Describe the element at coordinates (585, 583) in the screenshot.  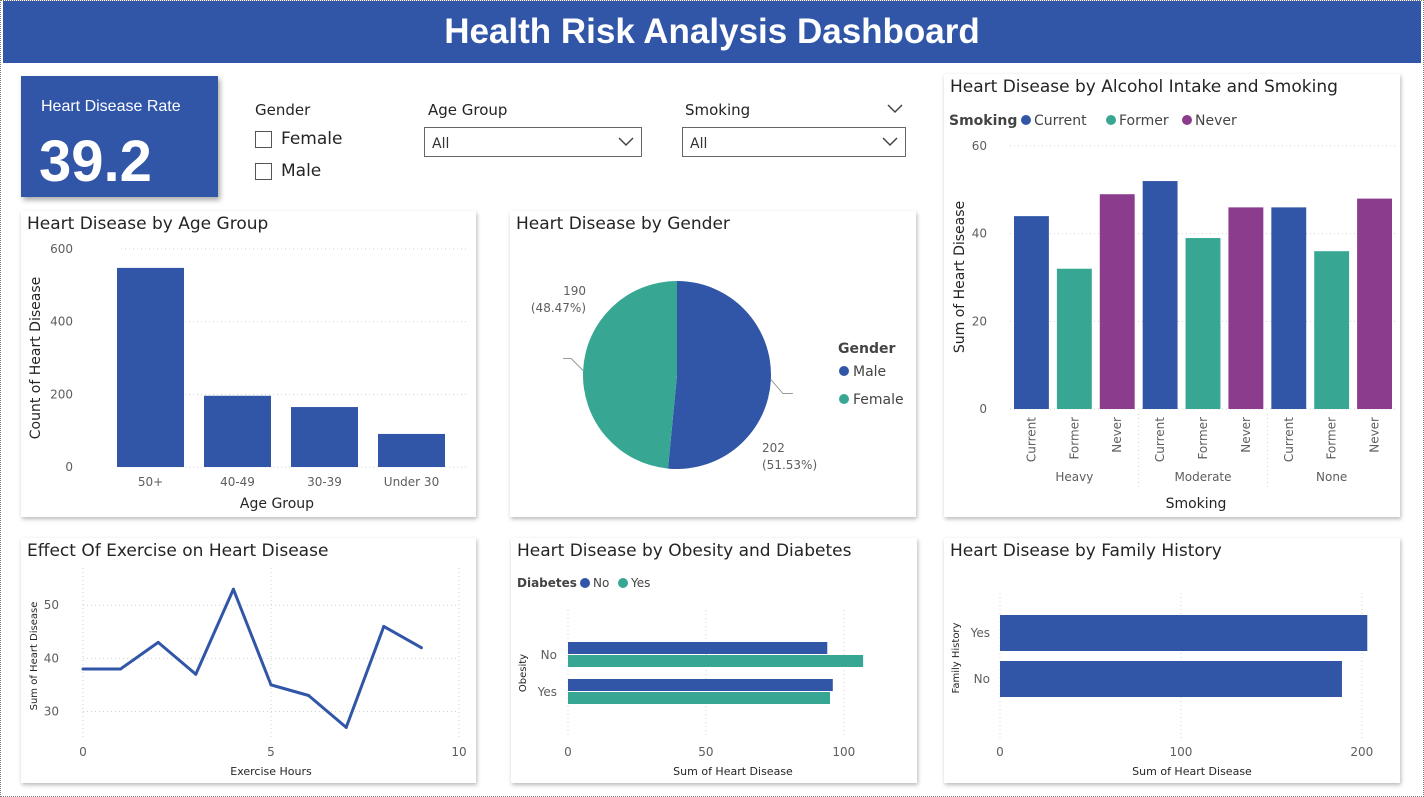
I see `legend-marker-no` at that location.